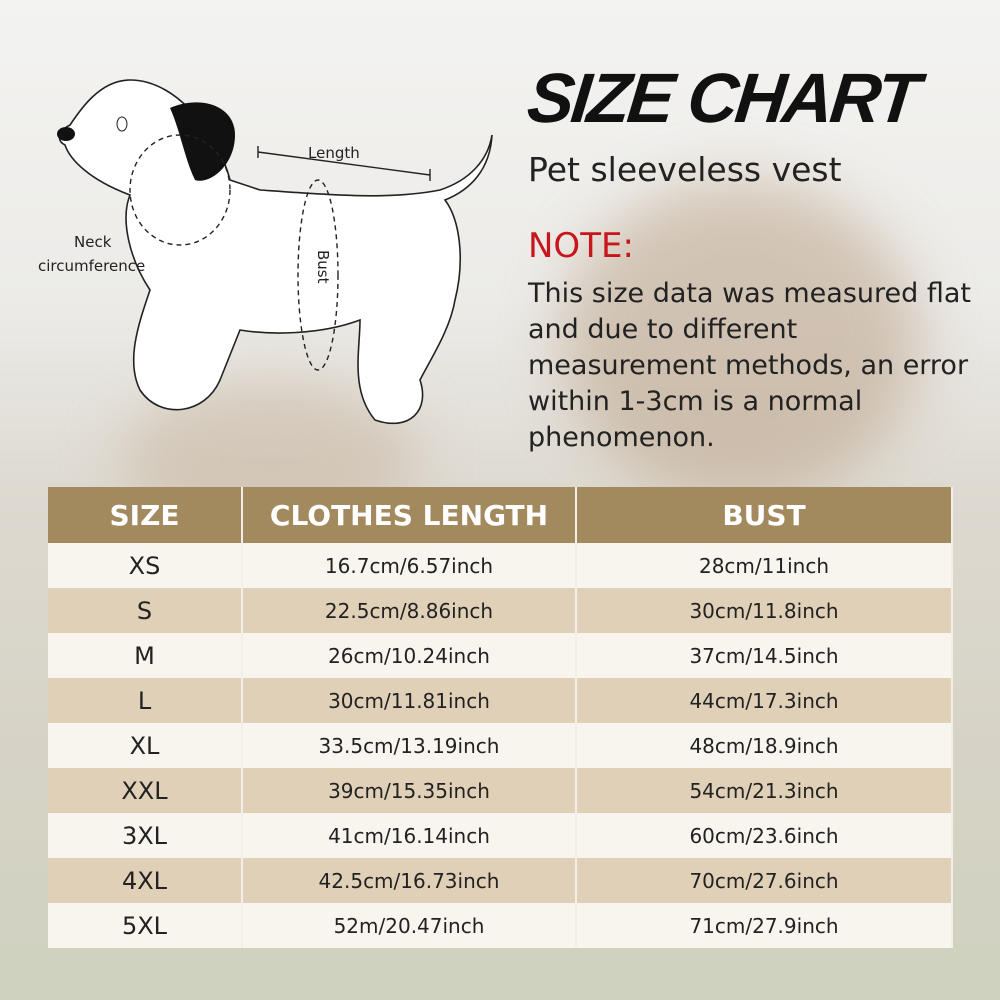 The image size is (1000, 1000). What do you see at coordinates (764, 515) in the screenshot?
I see `header-bust: BUST` at bounding box center [764, 515].